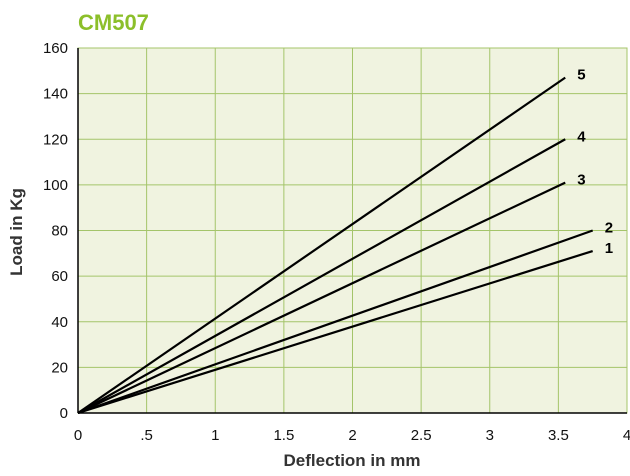 This screenshot has width=630, height=476. What do you see at coordinates (78, 435) in the screenshot?
I see `x-tick-label: 0` at bounding box center [78, 435].